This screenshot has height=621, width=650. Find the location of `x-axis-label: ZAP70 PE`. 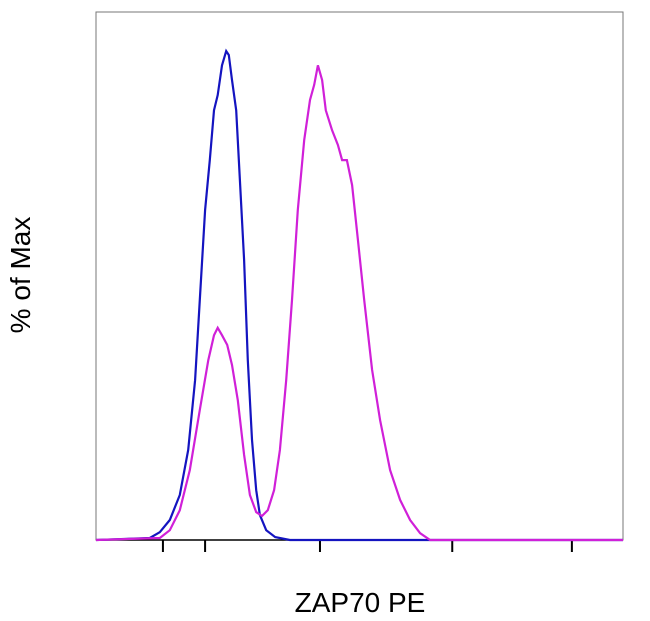

x-axis-label: ZAP70 PE is located at coordinates (360, 602).